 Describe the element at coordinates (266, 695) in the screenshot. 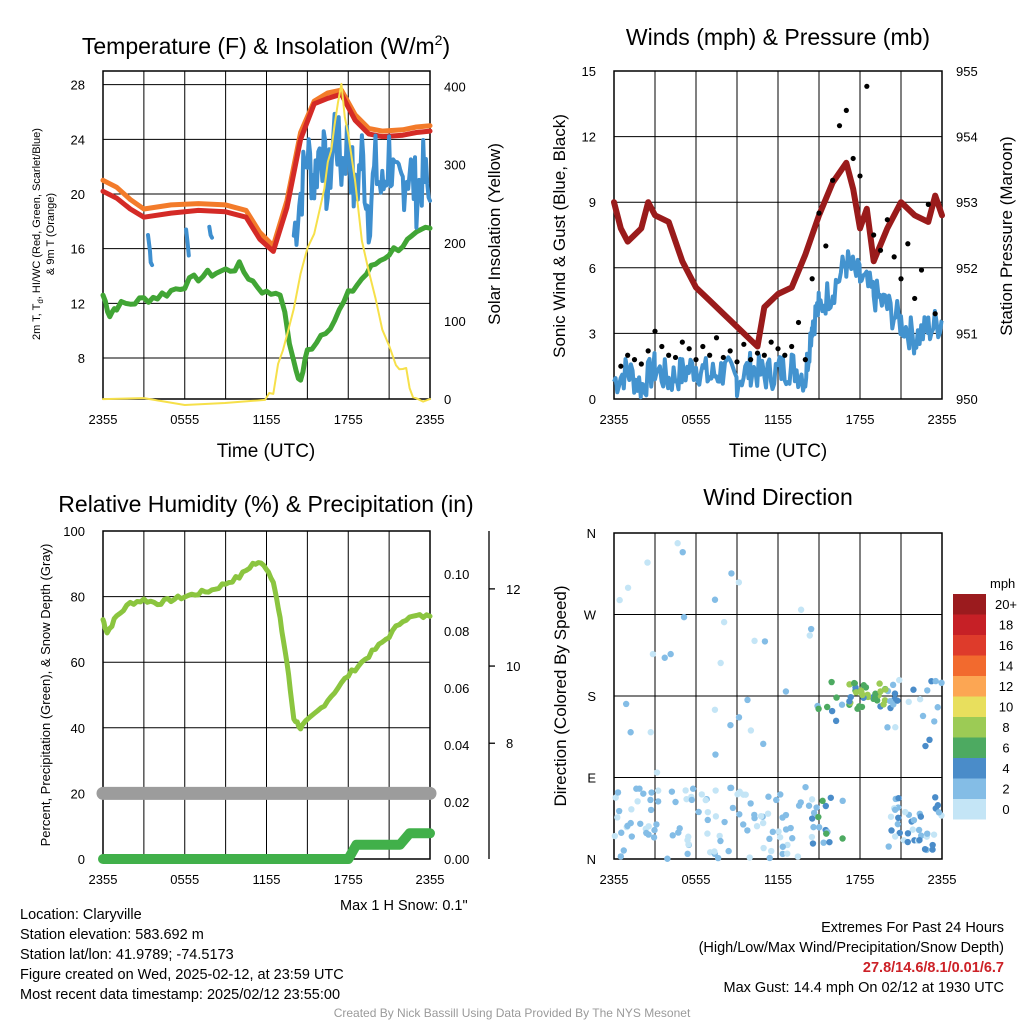

I see `rh-frame` at that location.